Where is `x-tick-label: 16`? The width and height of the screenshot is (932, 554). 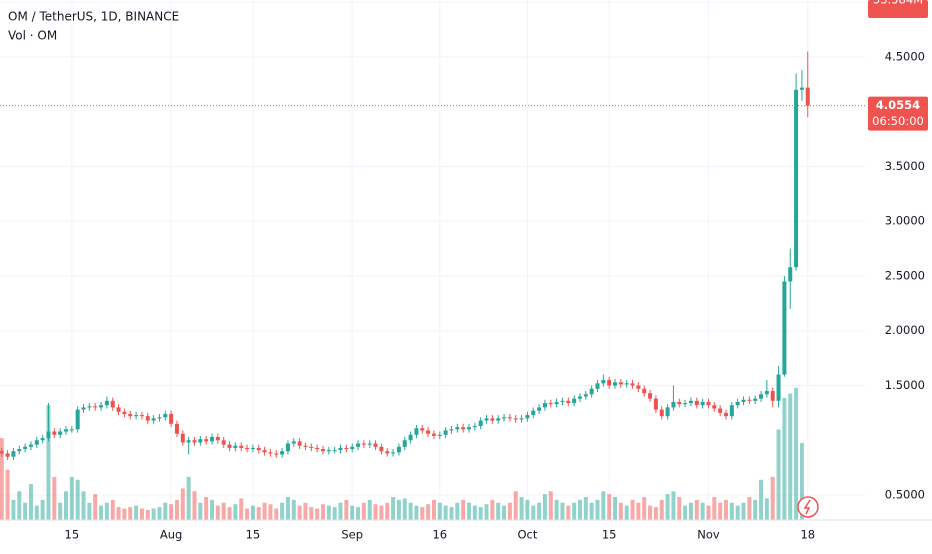
x-tick-label: 16 is located at coordinates (439, 535).